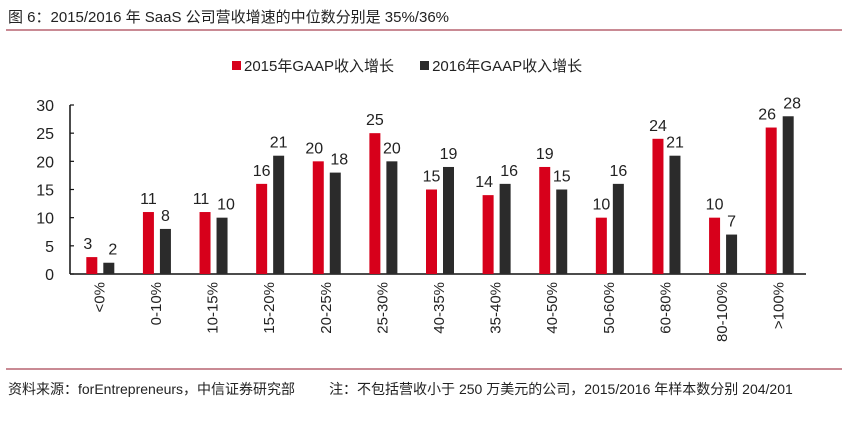 The image size is (850, 426). Describe the element at coordinates (339, 160) in the screenshot. I see `data-label: 18` at that location.